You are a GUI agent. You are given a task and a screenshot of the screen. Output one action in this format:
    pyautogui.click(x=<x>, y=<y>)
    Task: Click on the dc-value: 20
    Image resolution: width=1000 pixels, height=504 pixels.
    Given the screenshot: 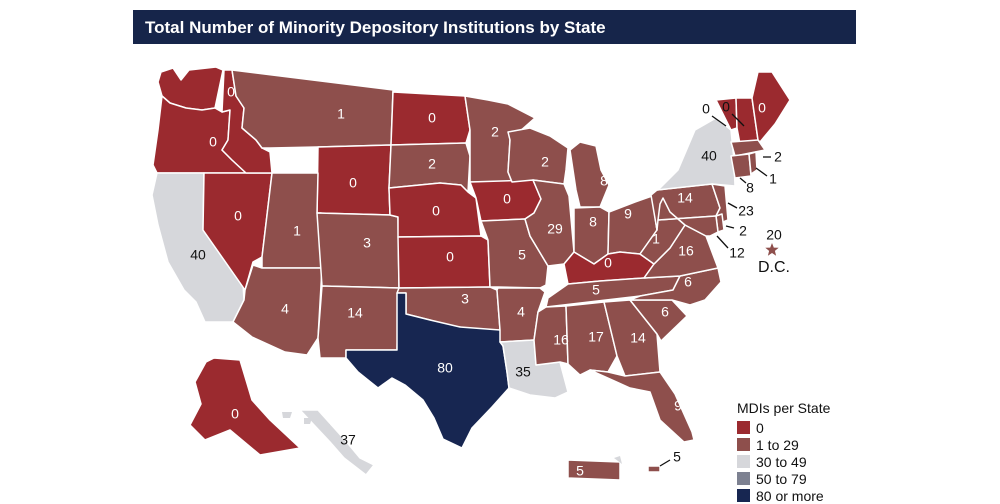 What is the action you would take?
    pyautogui.click(x=774, y=235)
    